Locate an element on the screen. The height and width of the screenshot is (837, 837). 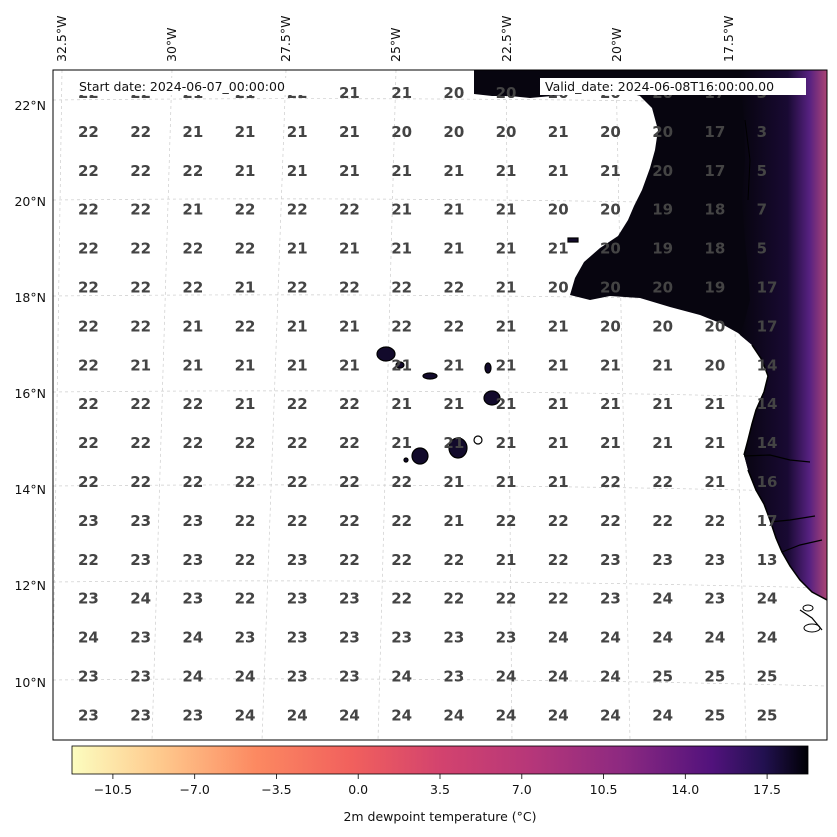
lon-label: 27.5°W is located at coordinates (285, 39).